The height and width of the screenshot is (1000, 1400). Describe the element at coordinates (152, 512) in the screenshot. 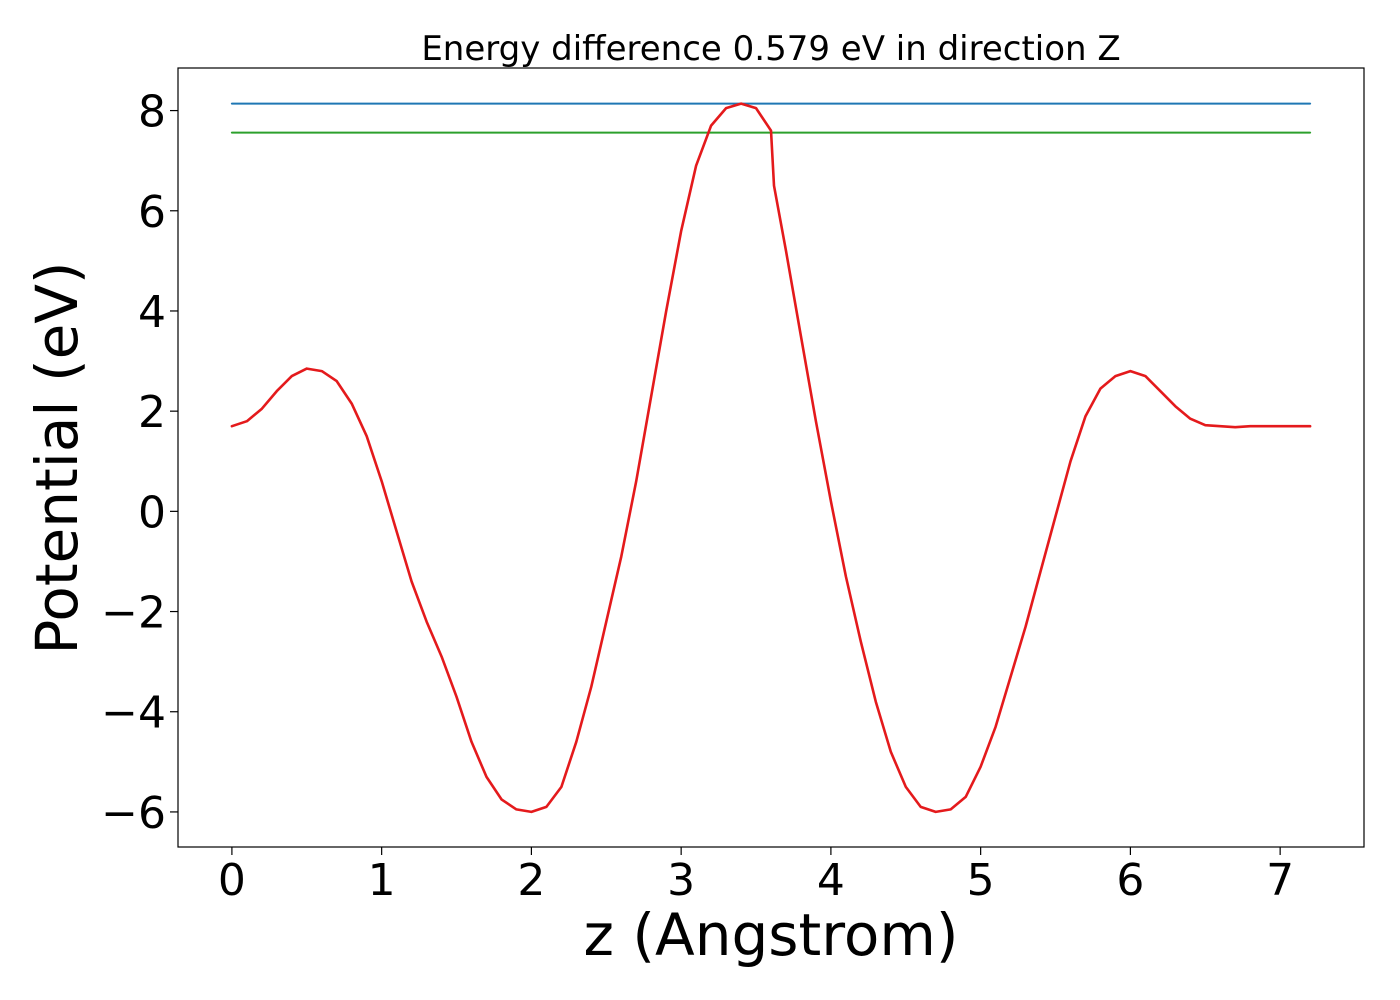

I see `y-tick-label: 0` at that location.